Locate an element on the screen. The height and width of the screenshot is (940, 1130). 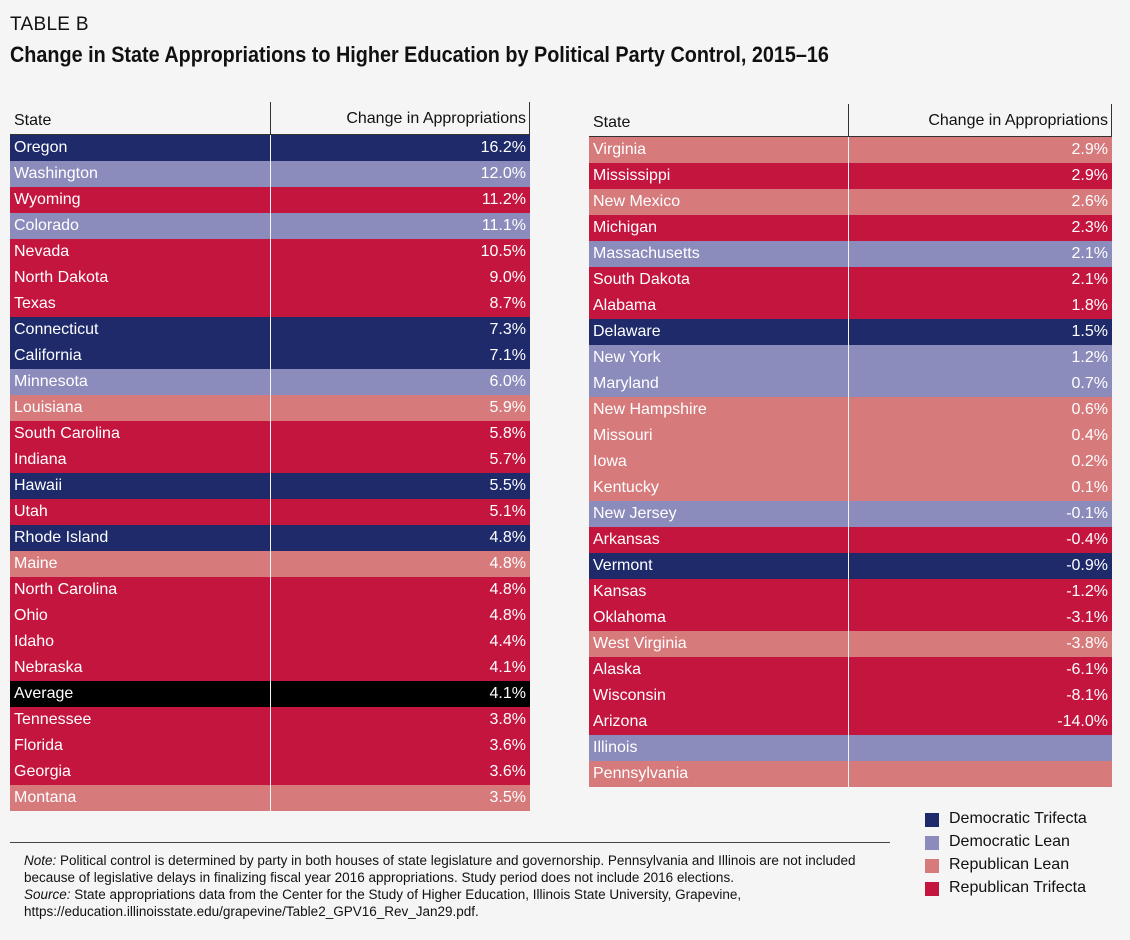
table-row: Washington 12.0% is located at coordinates (270, 174).